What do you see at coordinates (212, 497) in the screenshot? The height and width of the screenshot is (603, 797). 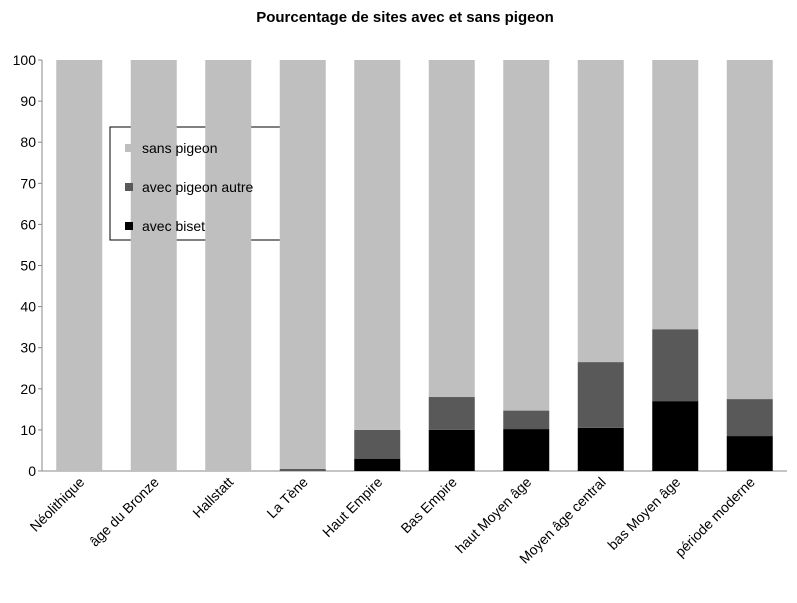 I see `x-tick-label: Hallstatt` at bounding box center [212, 497].